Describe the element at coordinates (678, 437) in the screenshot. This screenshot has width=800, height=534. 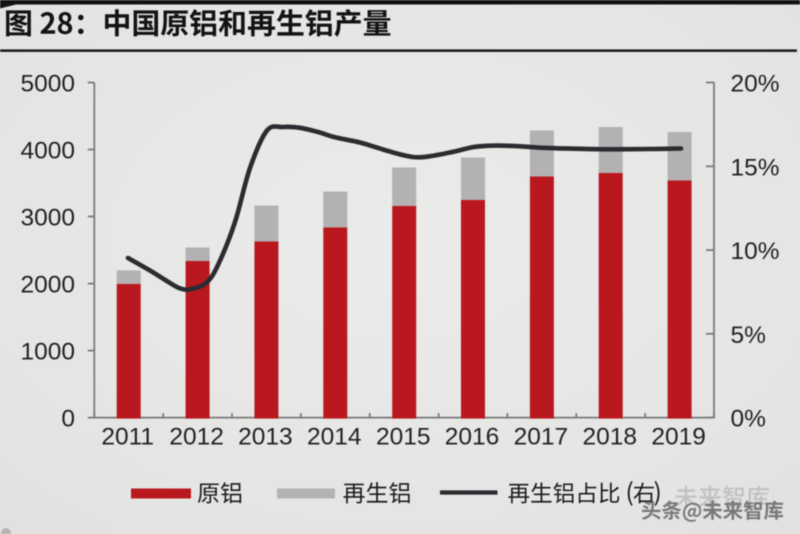
I see `svg-text: 2019` at that location.